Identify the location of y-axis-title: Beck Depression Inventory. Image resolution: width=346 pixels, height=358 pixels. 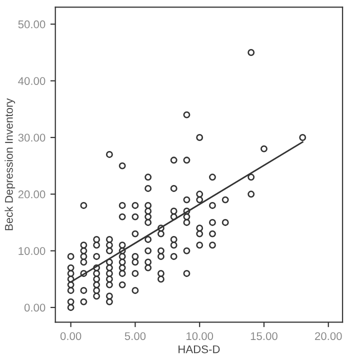
(10, 164).